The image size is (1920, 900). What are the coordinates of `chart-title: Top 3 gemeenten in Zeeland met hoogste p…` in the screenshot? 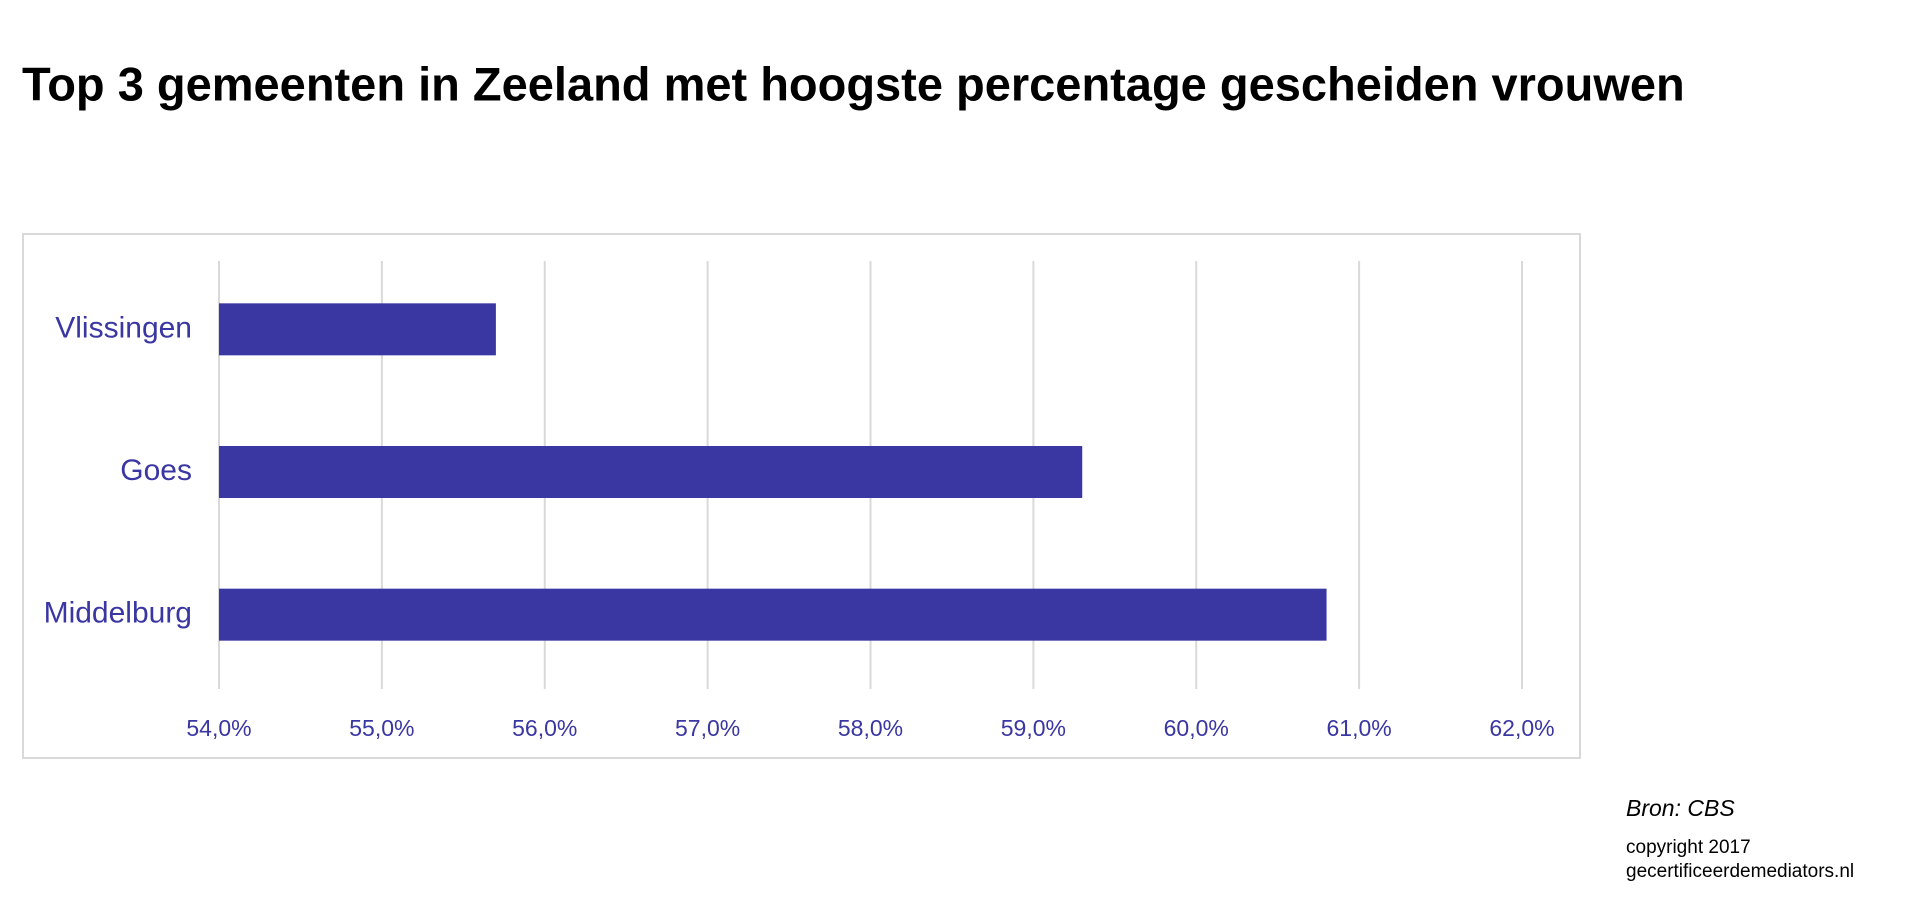 It's located at (853, 83).